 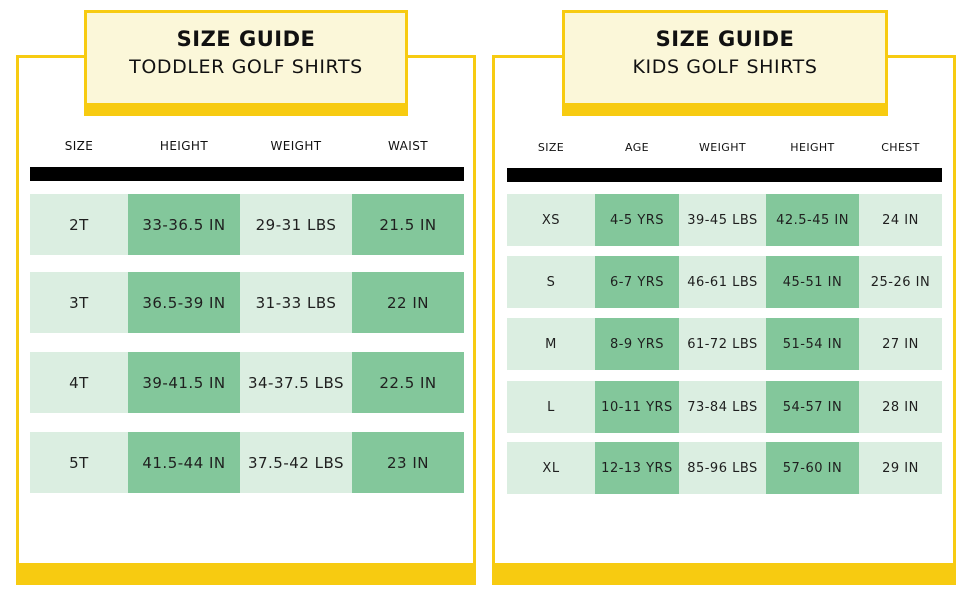 I want to click on chest-cell: 24 IN, so click(x=900, y=220).